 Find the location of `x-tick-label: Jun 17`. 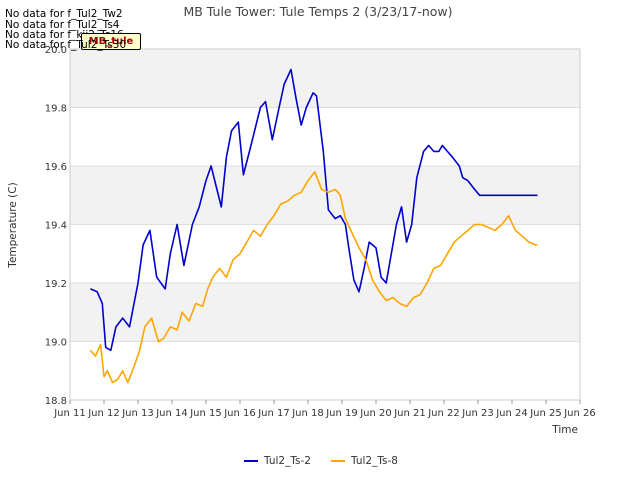

x-tick-label: Jun 17 is located at coordinates (273, 413).